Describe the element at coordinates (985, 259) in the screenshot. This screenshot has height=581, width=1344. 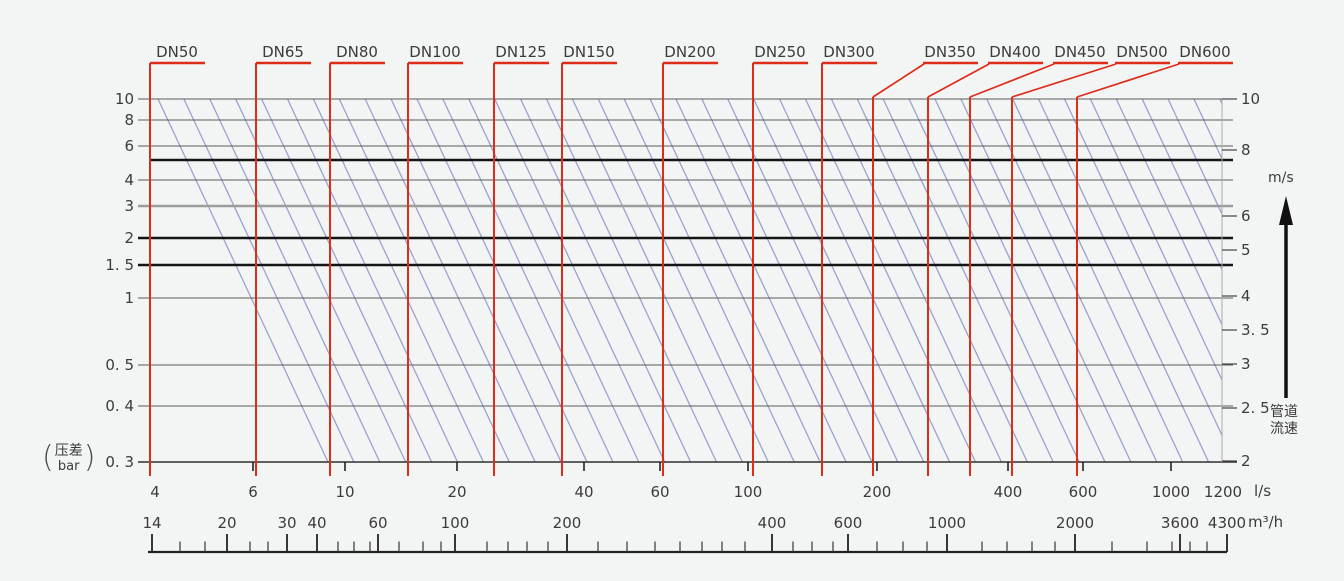
I see `dn-line-group-DN400: DN400` at that location.